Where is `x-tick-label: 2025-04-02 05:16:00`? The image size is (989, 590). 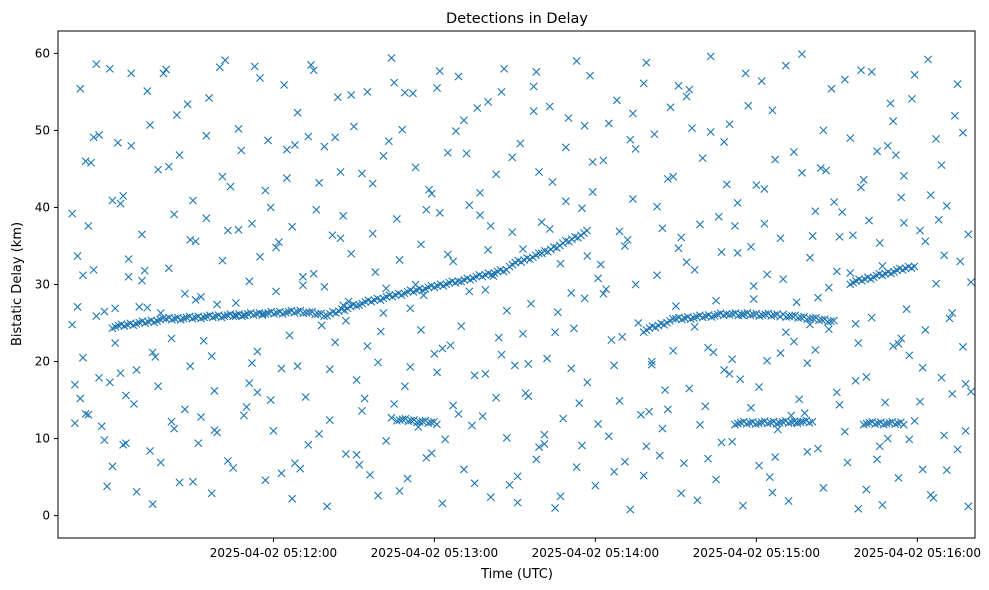
x-tick-label: 2025-04-02 05:16:00 is located at coordinates (917, 553).